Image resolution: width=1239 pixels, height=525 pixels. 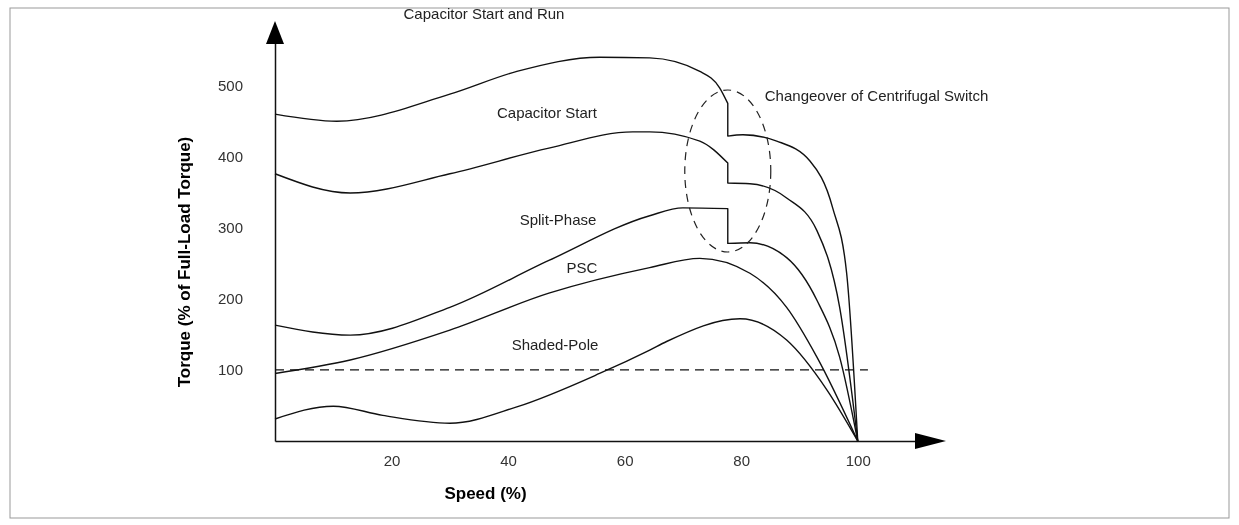 What do you see at coordinates (558, 219) in the screenshot?
I see `series-label: Split-Phase` at bounding box center [558, 219].